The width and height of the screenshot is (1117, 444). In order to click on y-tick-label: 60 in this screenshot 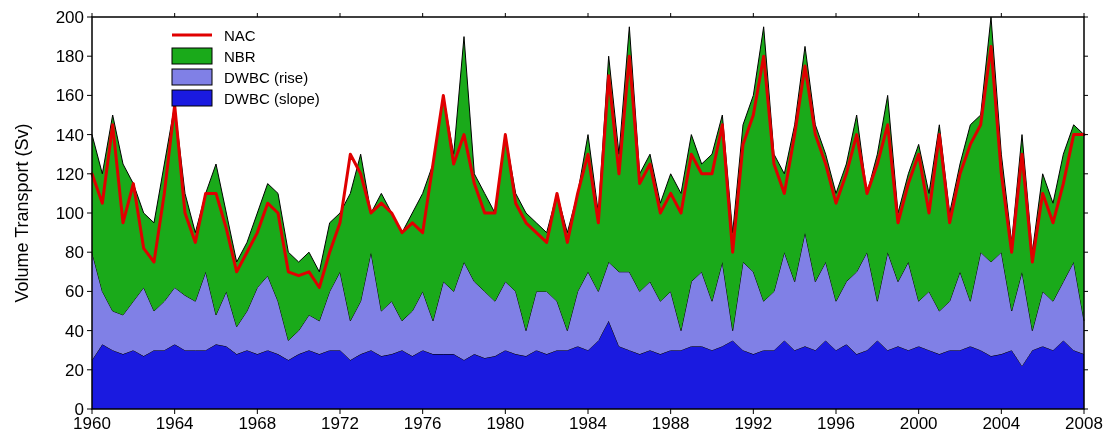, I will do `click(74, 292)`.